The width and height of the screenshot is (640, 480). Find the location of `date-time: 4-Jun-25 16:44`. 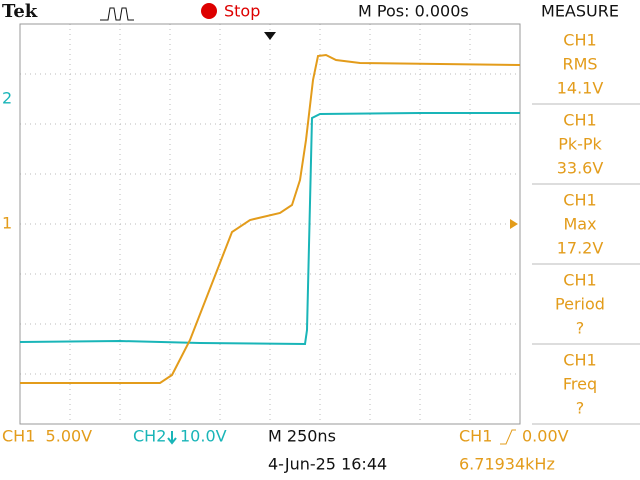

date-time: 4-Jun-25 16:44 is located at coordinates (327, 464).